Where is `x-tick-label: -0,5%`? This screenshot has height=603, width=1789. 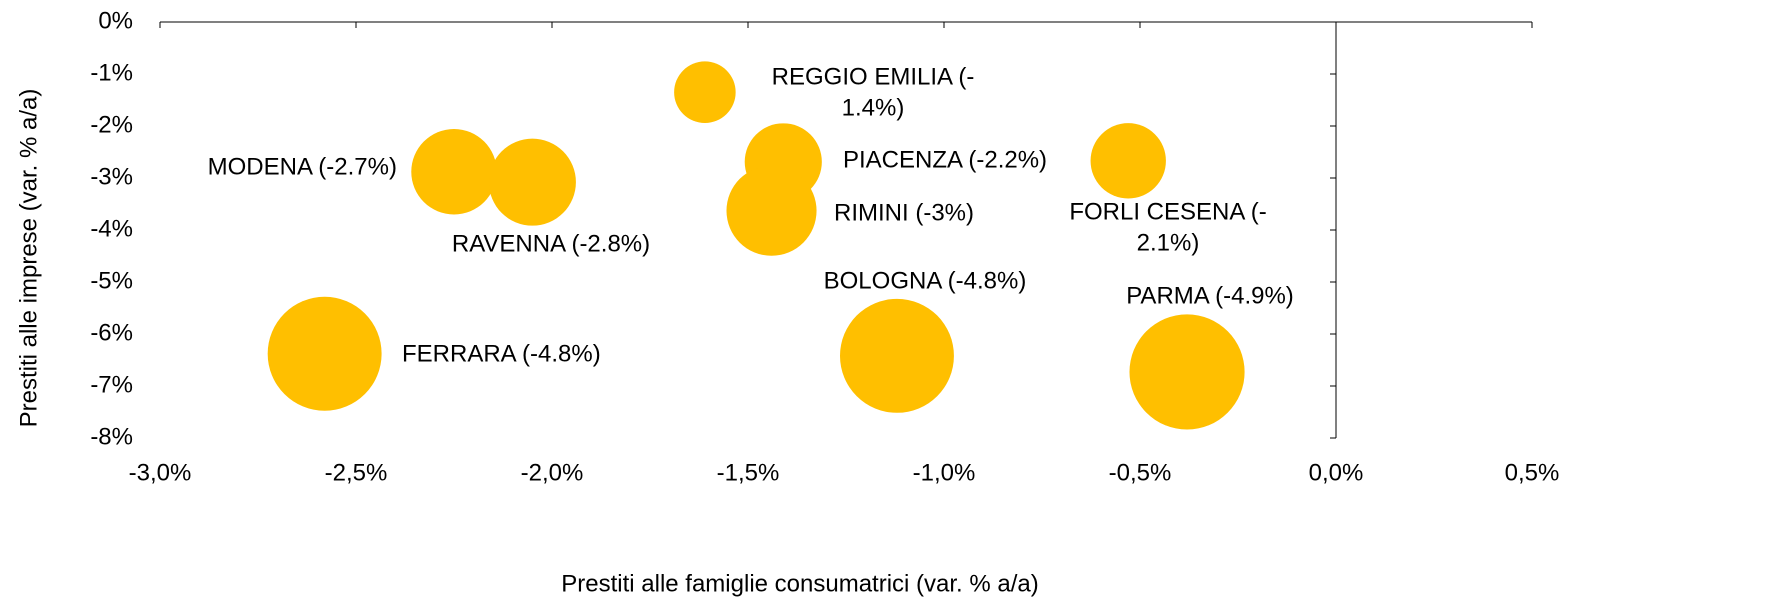
x-tick-label: -0,5% is located at coordinates (1140, 472).